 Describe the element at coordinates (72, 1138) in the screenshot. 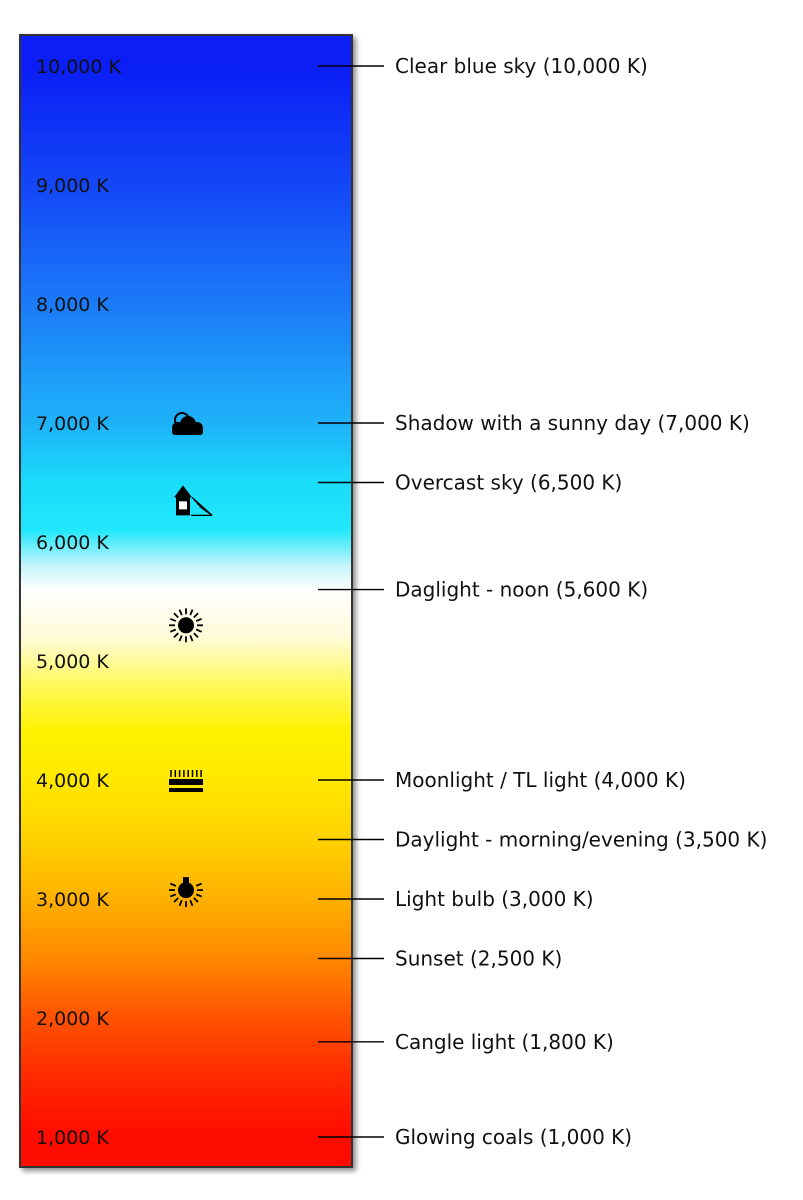

I see `tick-label: 1,000 K` at that location.